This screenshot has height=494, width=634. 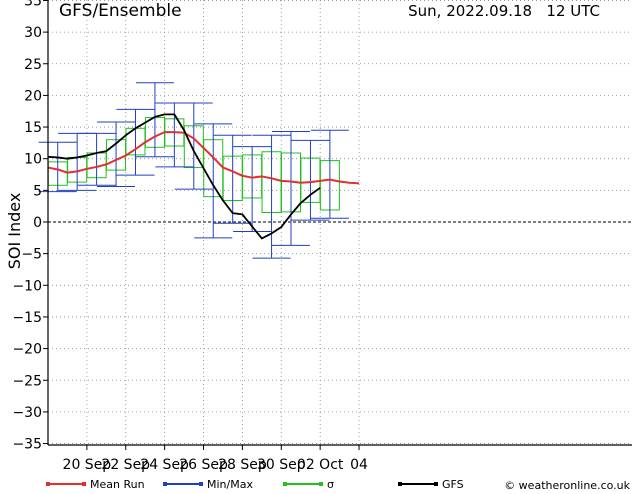 I want to click on y-tick-label: −15, so click(x=27, y=318).